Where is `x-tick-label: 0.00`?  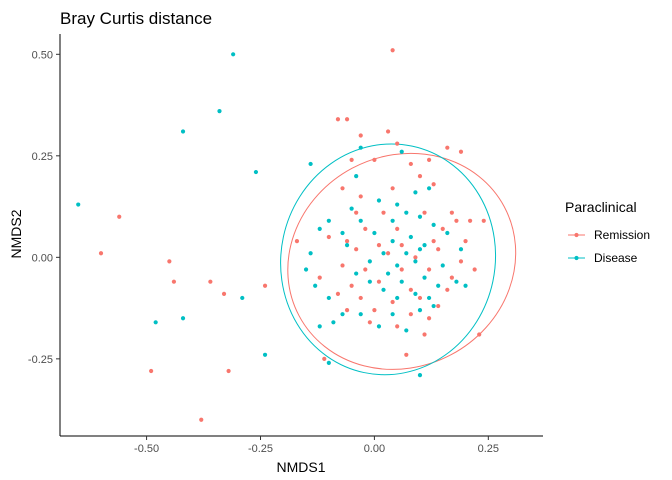
x-tick-label: 0.00 is located at coordinates (374, 449).